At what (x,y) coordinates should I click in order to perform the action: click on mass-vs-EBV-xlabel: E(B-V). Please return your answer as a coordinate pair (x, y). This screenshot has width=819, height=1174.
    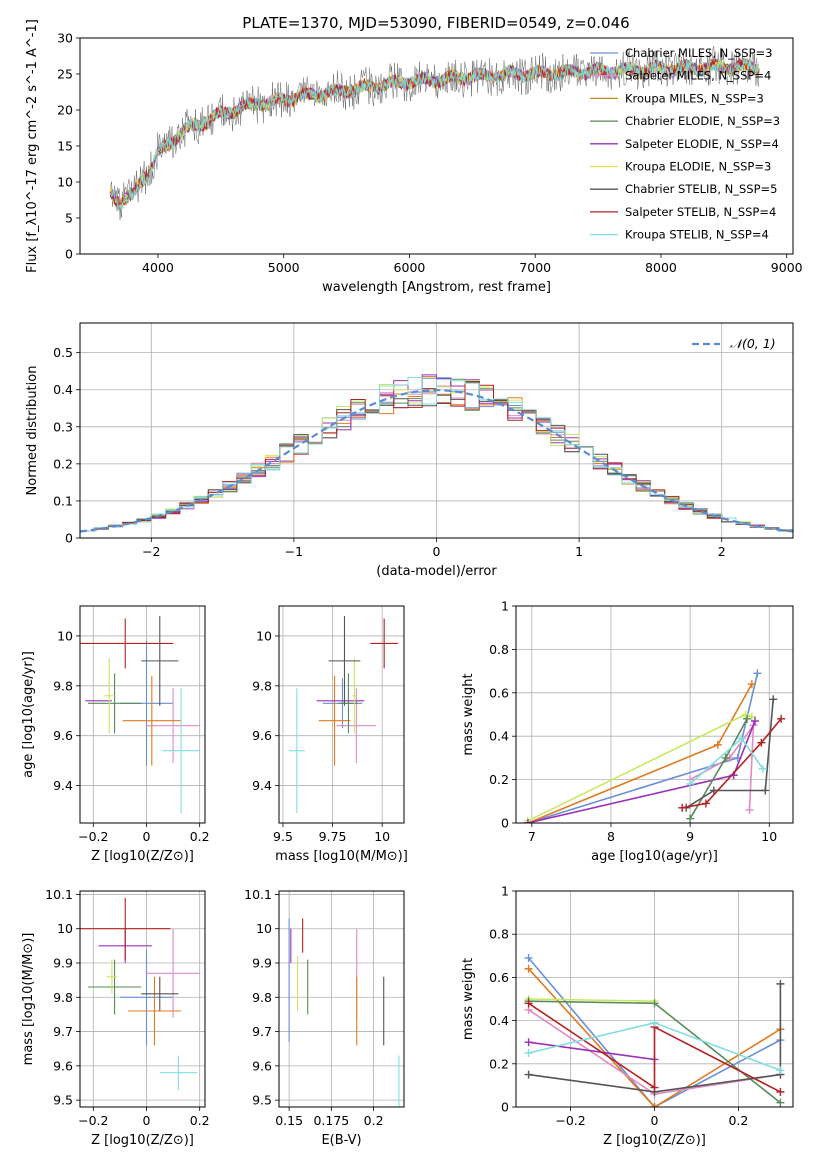
    Looking at the image, I should click on (341, 1140).